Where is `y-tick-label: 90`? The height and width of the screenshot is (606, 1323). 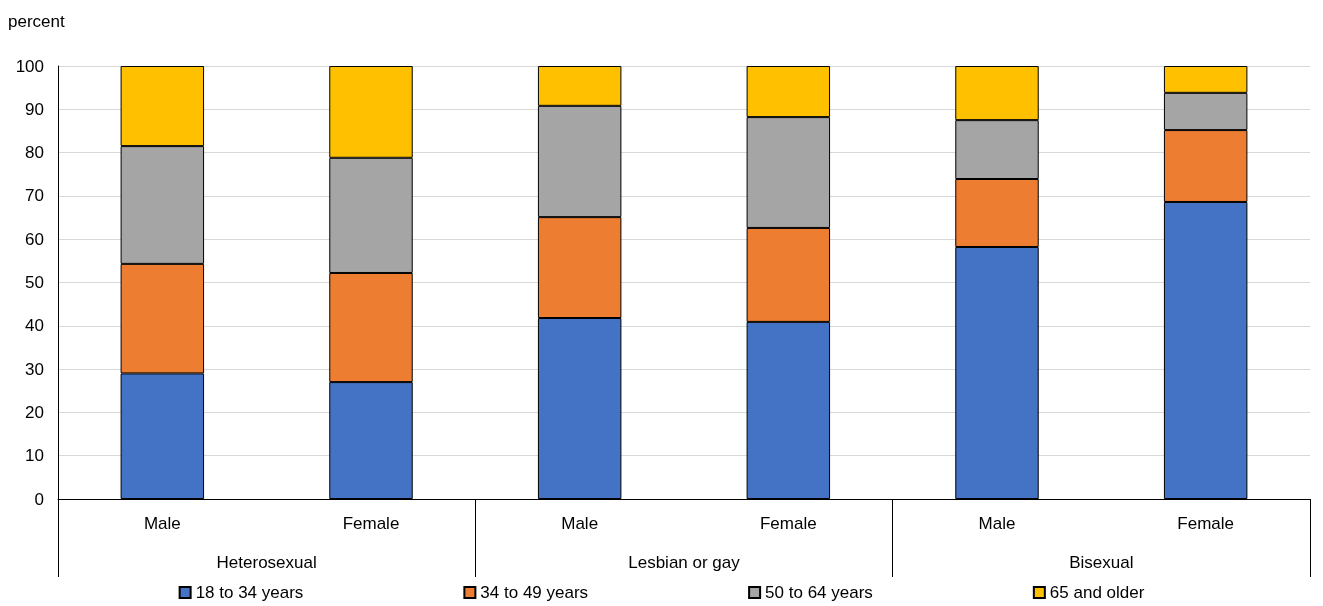
y-tick-label: 90 is located at coordinates (34, 109).